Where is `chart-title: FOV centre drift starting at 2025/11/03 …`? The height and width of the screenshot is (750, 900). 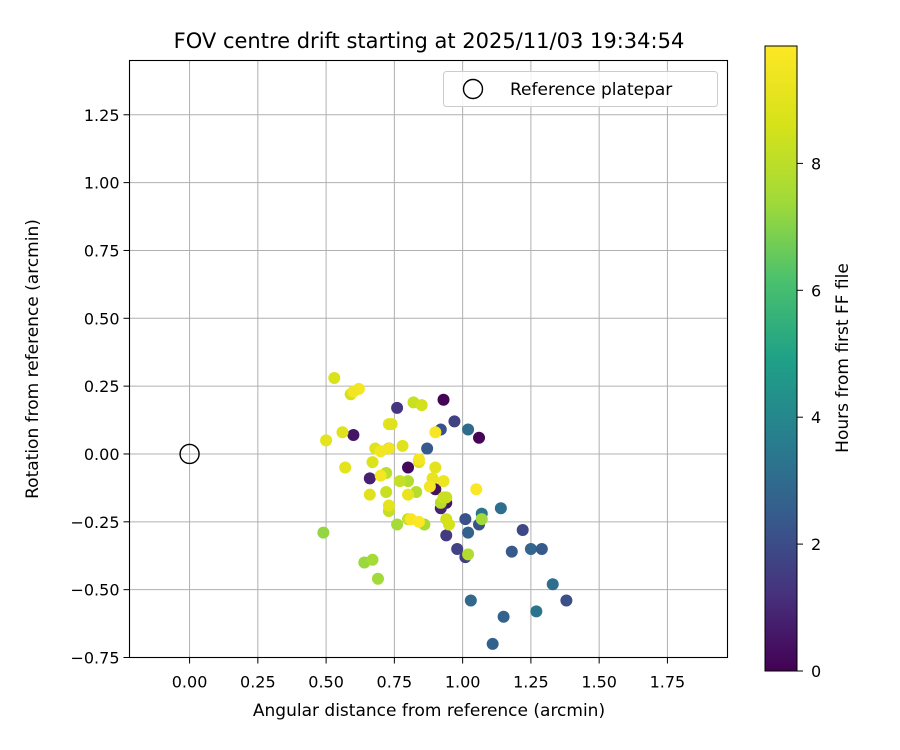 chart-title: FOV centre drift starting at 2025/11/03 … is located at coordinates (429, 41).